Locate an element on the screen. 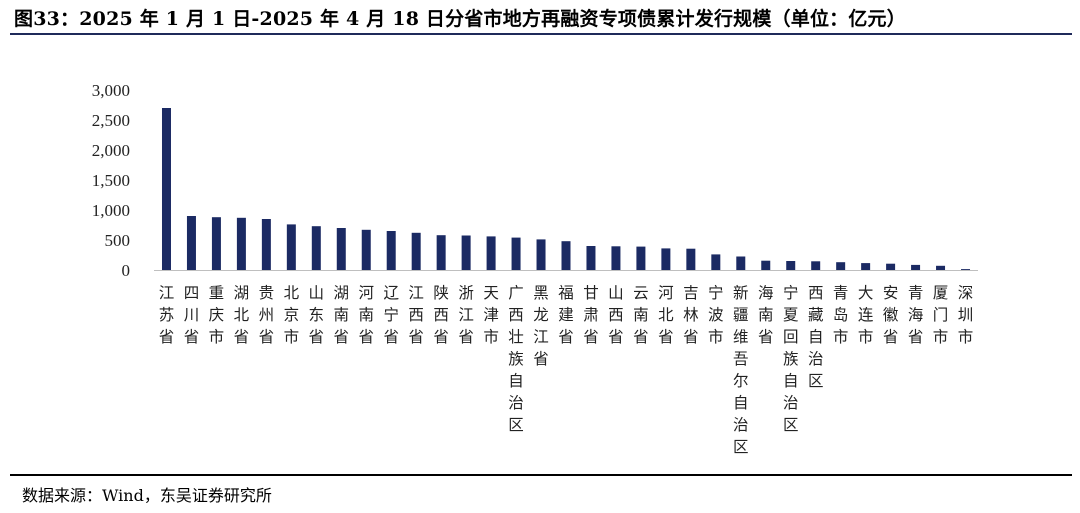 This screenshot has height=513, width=1080. x-category-label: 宁夏回族自治区 is located at coordinates (791, 359).